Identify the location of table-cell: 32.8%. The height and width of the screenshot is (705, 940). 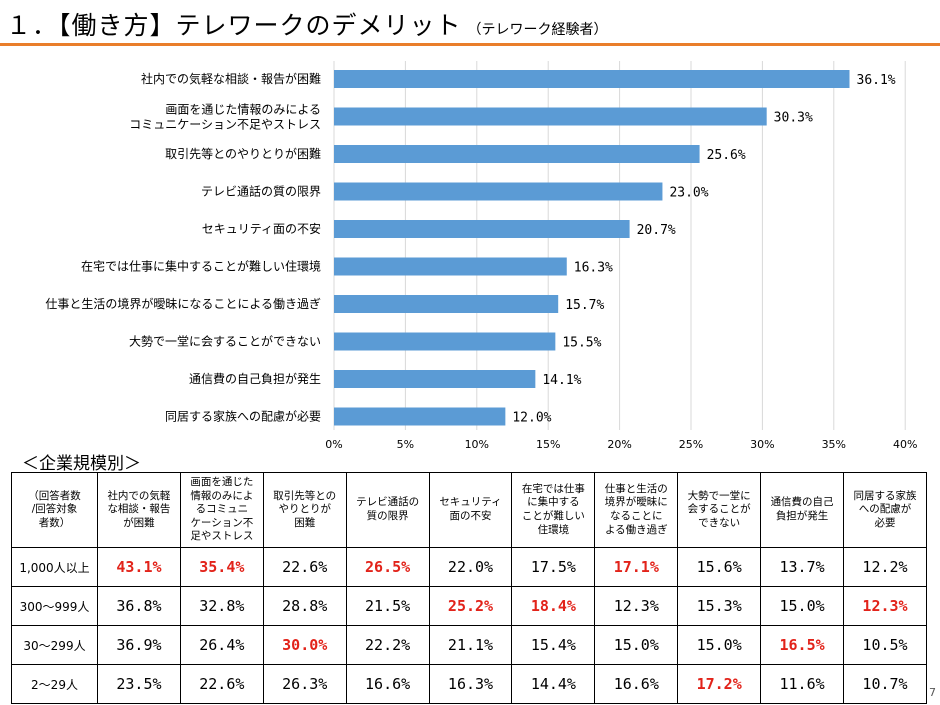
(221, 606).